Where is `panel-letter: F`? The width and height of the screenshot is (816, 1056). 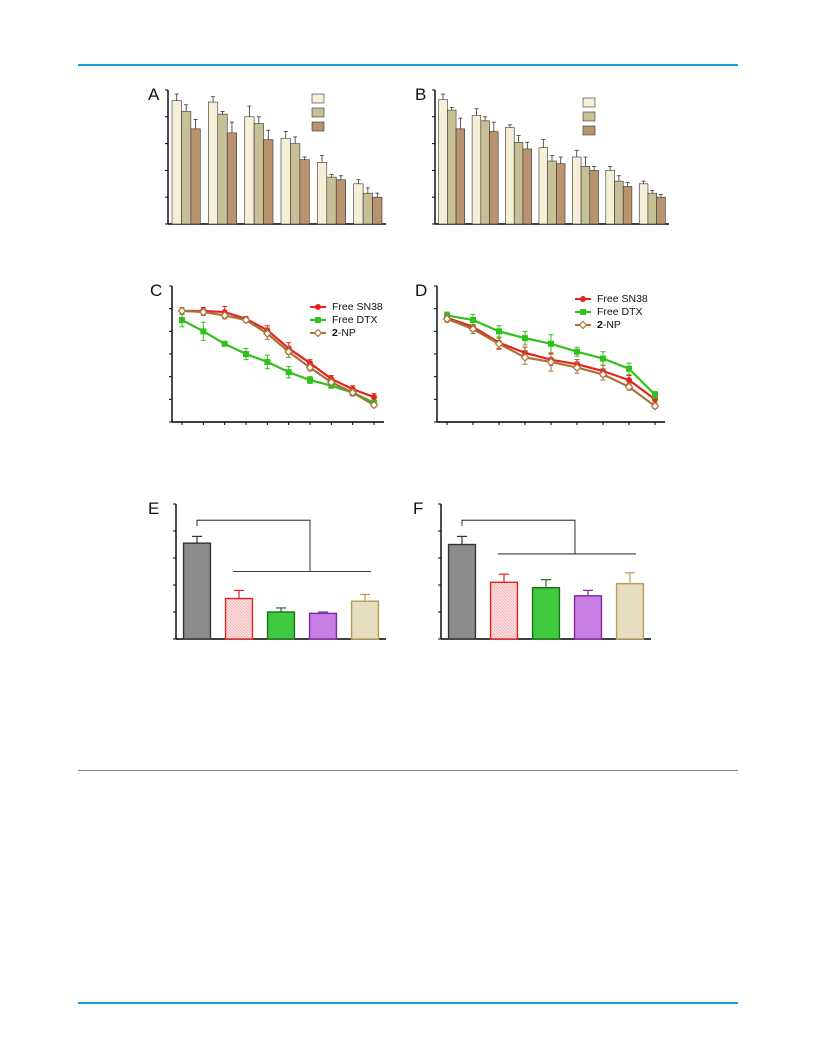 panel-letter: F is located at coordinates (418, 508).